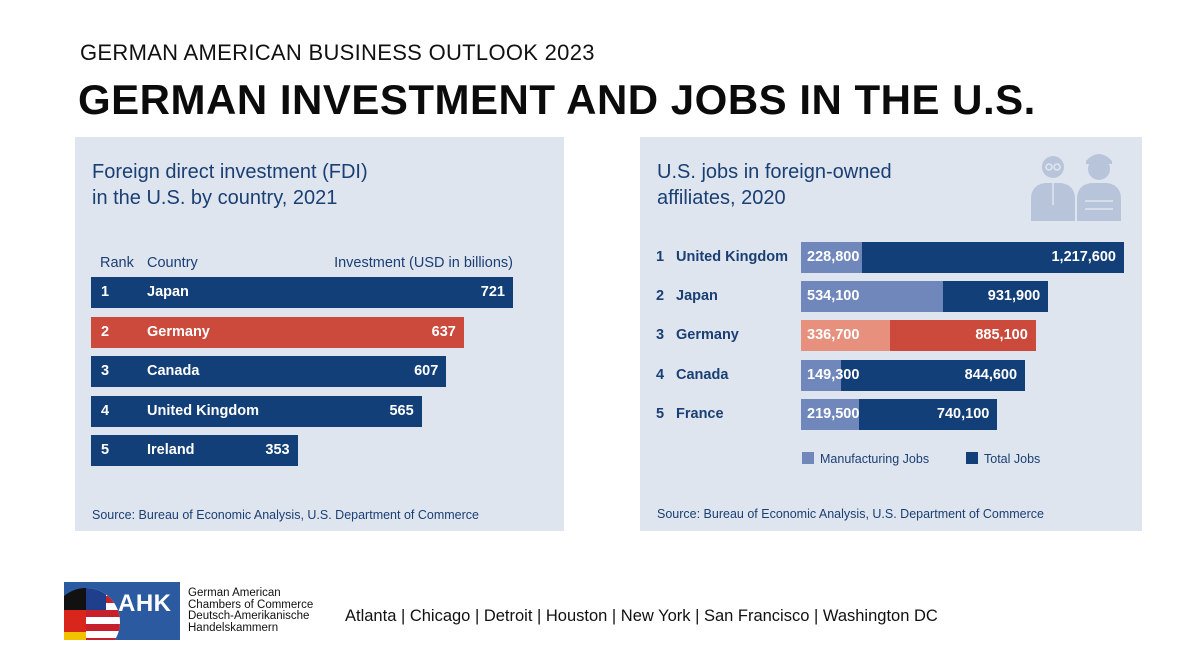 The height and width of the screenshot is (670, 1200). I want to click on legend-manufacturing: Manufacturing Jobs, so click(865, 459).